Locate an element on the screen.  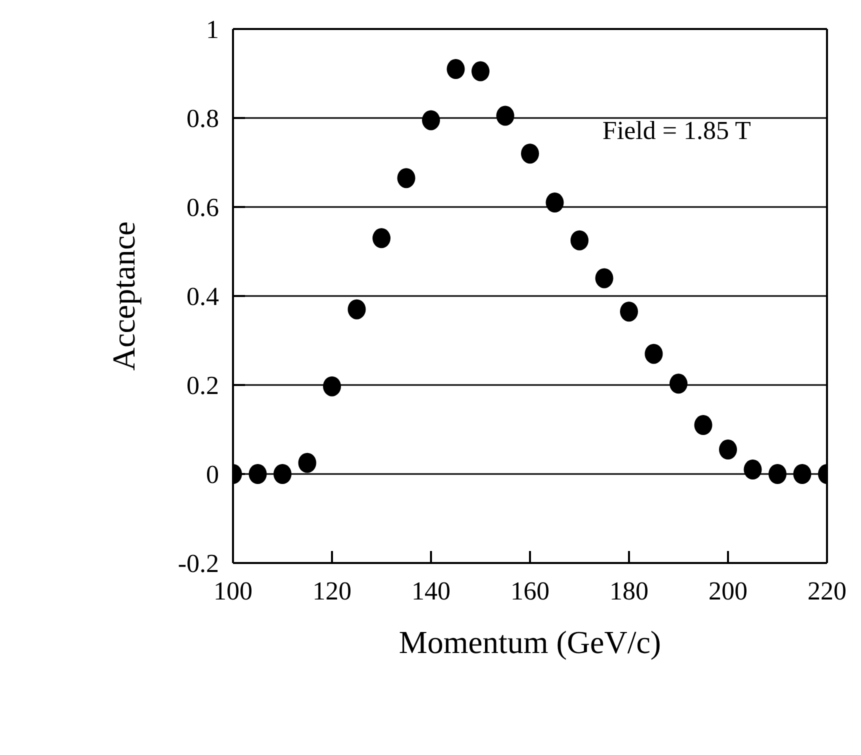
x-tick-label: 200 is located at coordinates (728, 591).